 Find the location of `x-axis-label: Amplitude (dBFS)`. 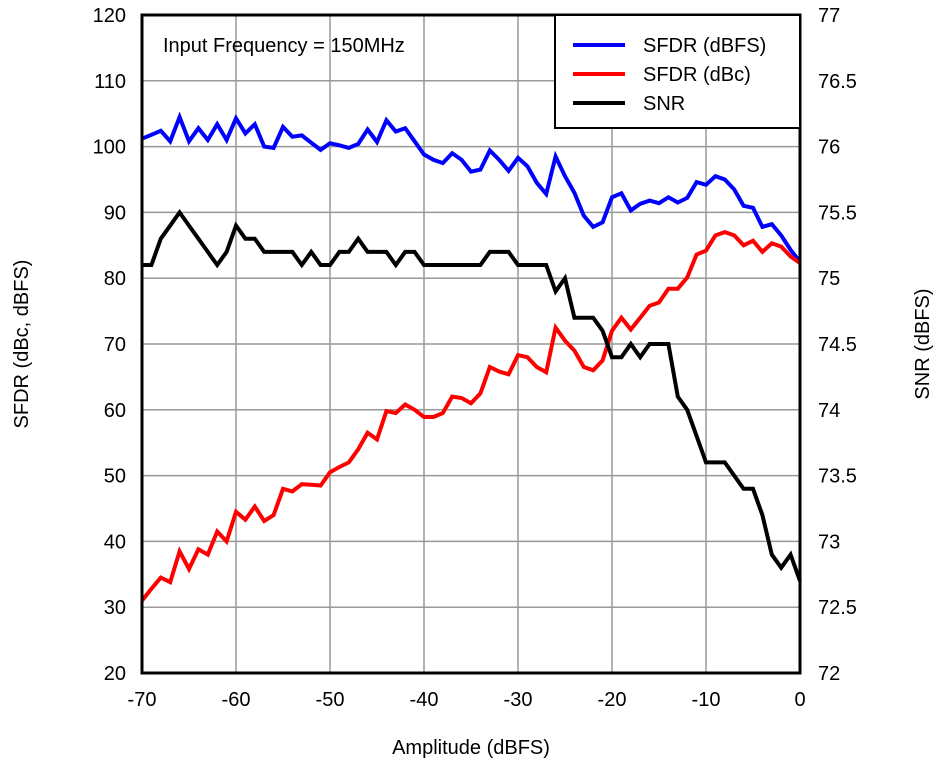

x-axis-label: Amplitude (dBFS) is located at coordinates (471, 748).